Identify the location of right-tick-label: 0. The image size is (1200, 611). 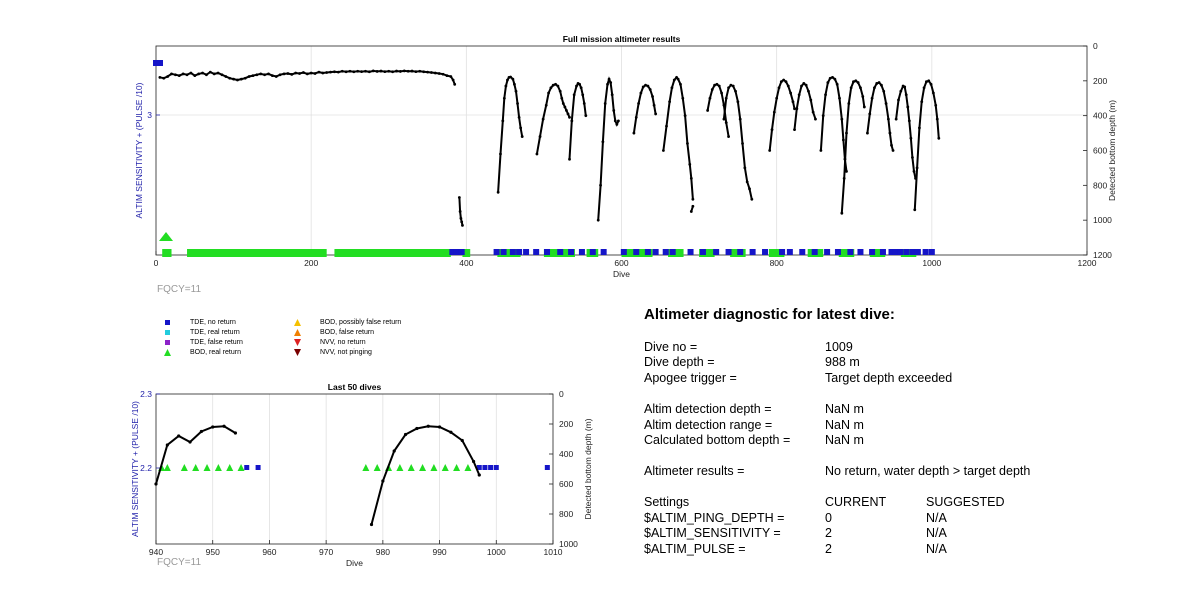
(561, 394).